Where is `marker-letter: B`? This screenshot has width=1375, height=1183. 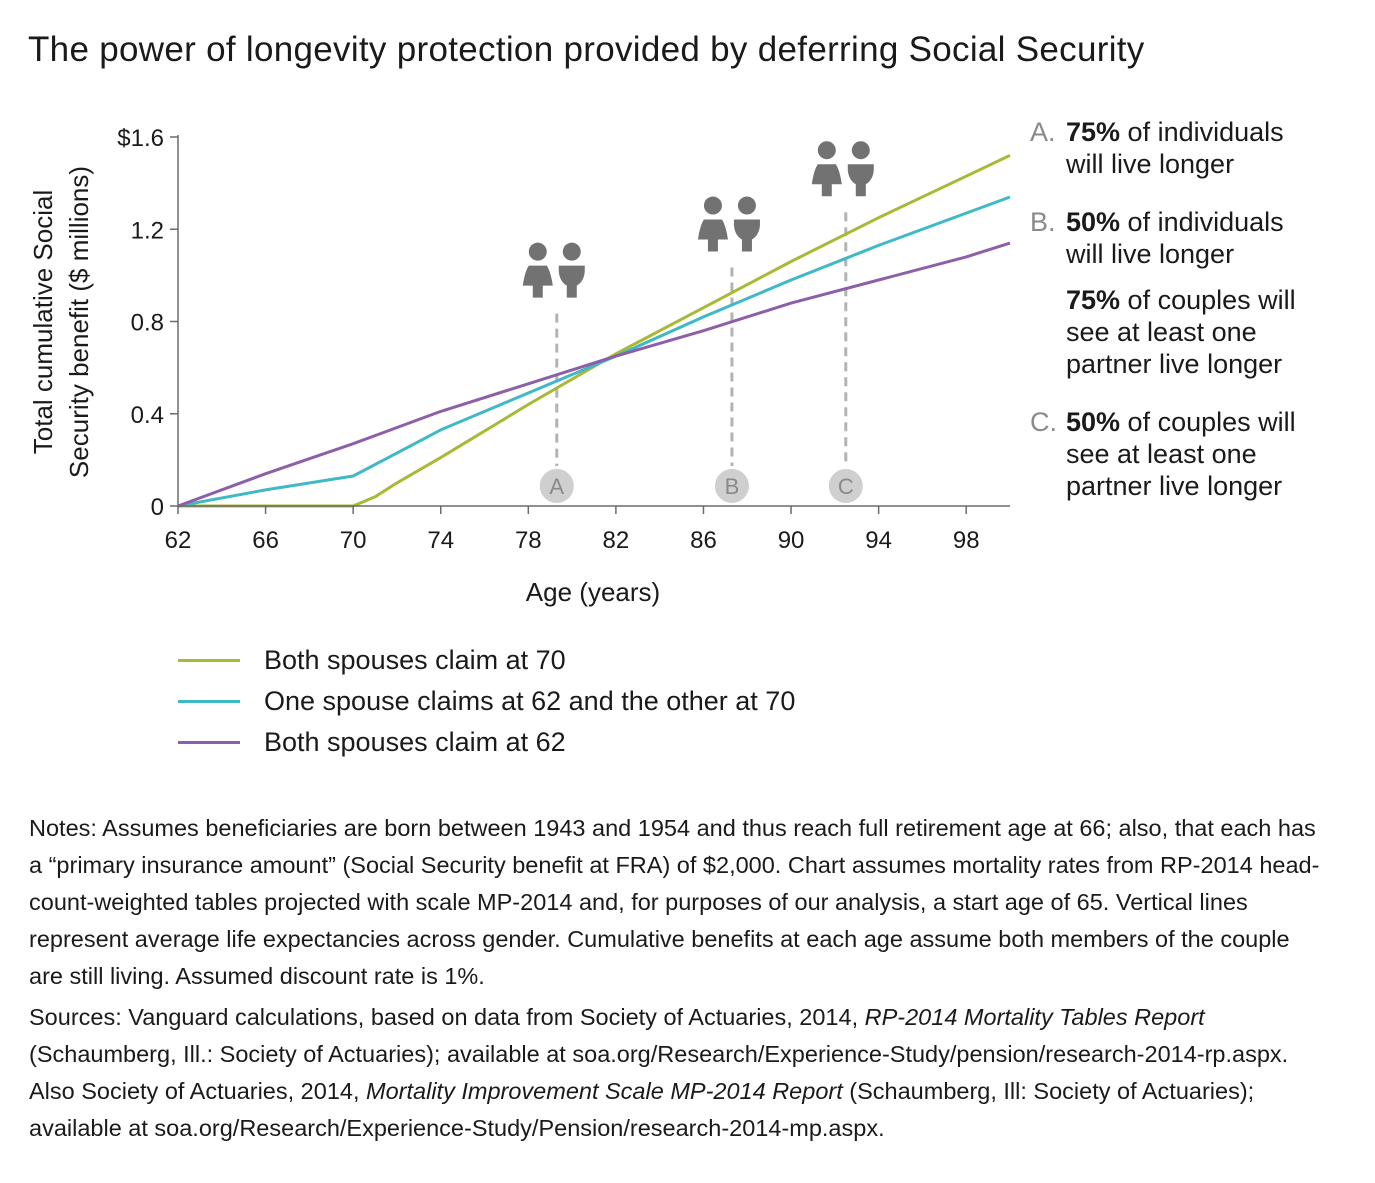 marker-letter: B is located at coordinates (732, 486).